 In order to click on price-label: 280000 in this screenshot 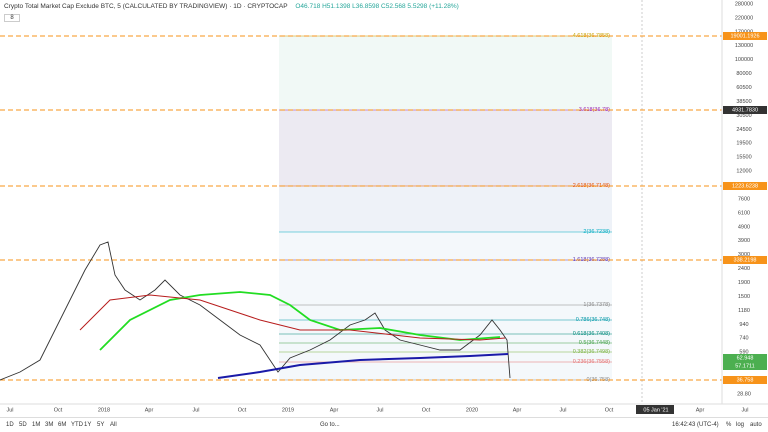, I will do `click(744, 4)`.